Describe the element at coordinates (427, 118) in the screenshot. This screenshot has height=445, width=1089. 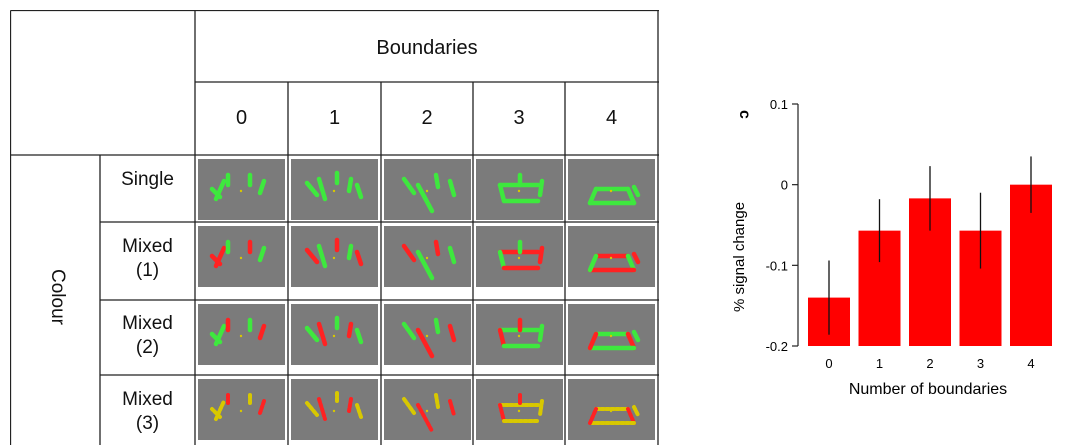
I see `column-header-2: 2` at that location.